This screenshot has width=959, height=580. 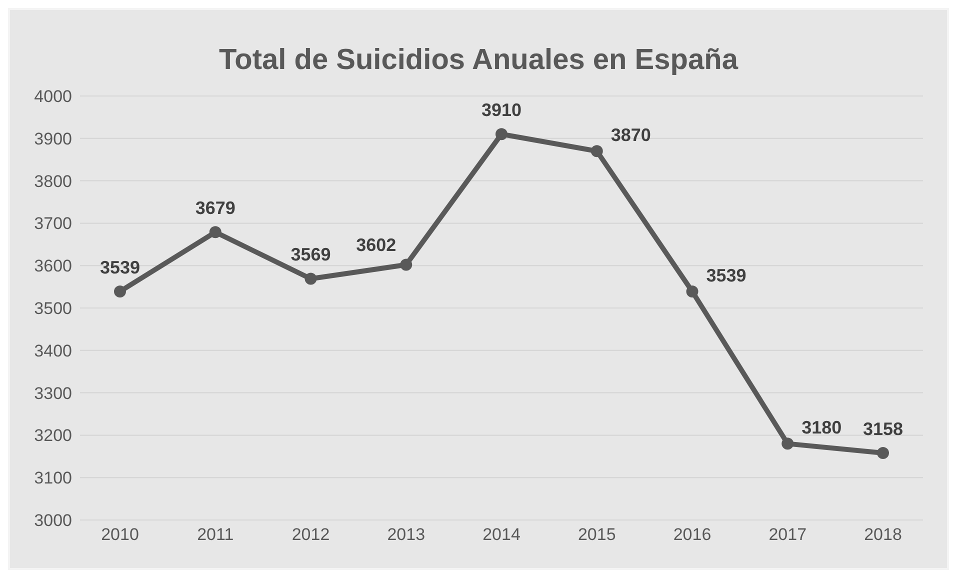 I want to click on x-tick-label: 2014, so click(x=501, y=534).